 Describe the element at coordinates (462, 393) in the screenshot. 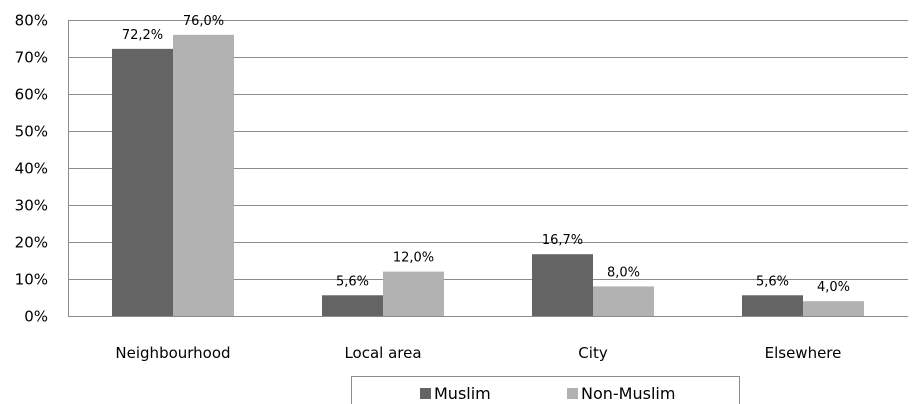

I see `legend-label: Muslim` at that location.